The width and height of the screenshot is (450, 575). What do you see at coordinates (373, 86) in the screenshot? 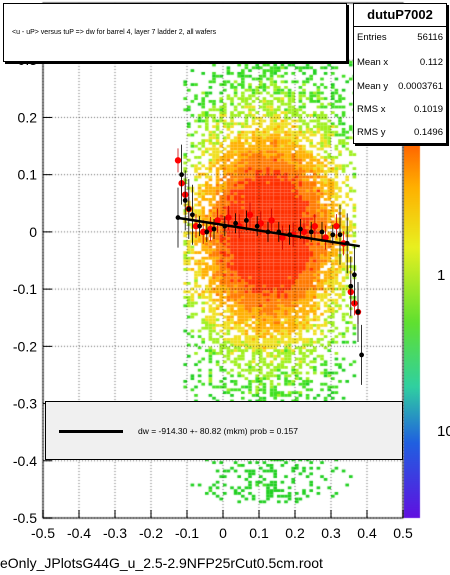
I see `stats-key: Mean y` at bounding box center [373, 86].